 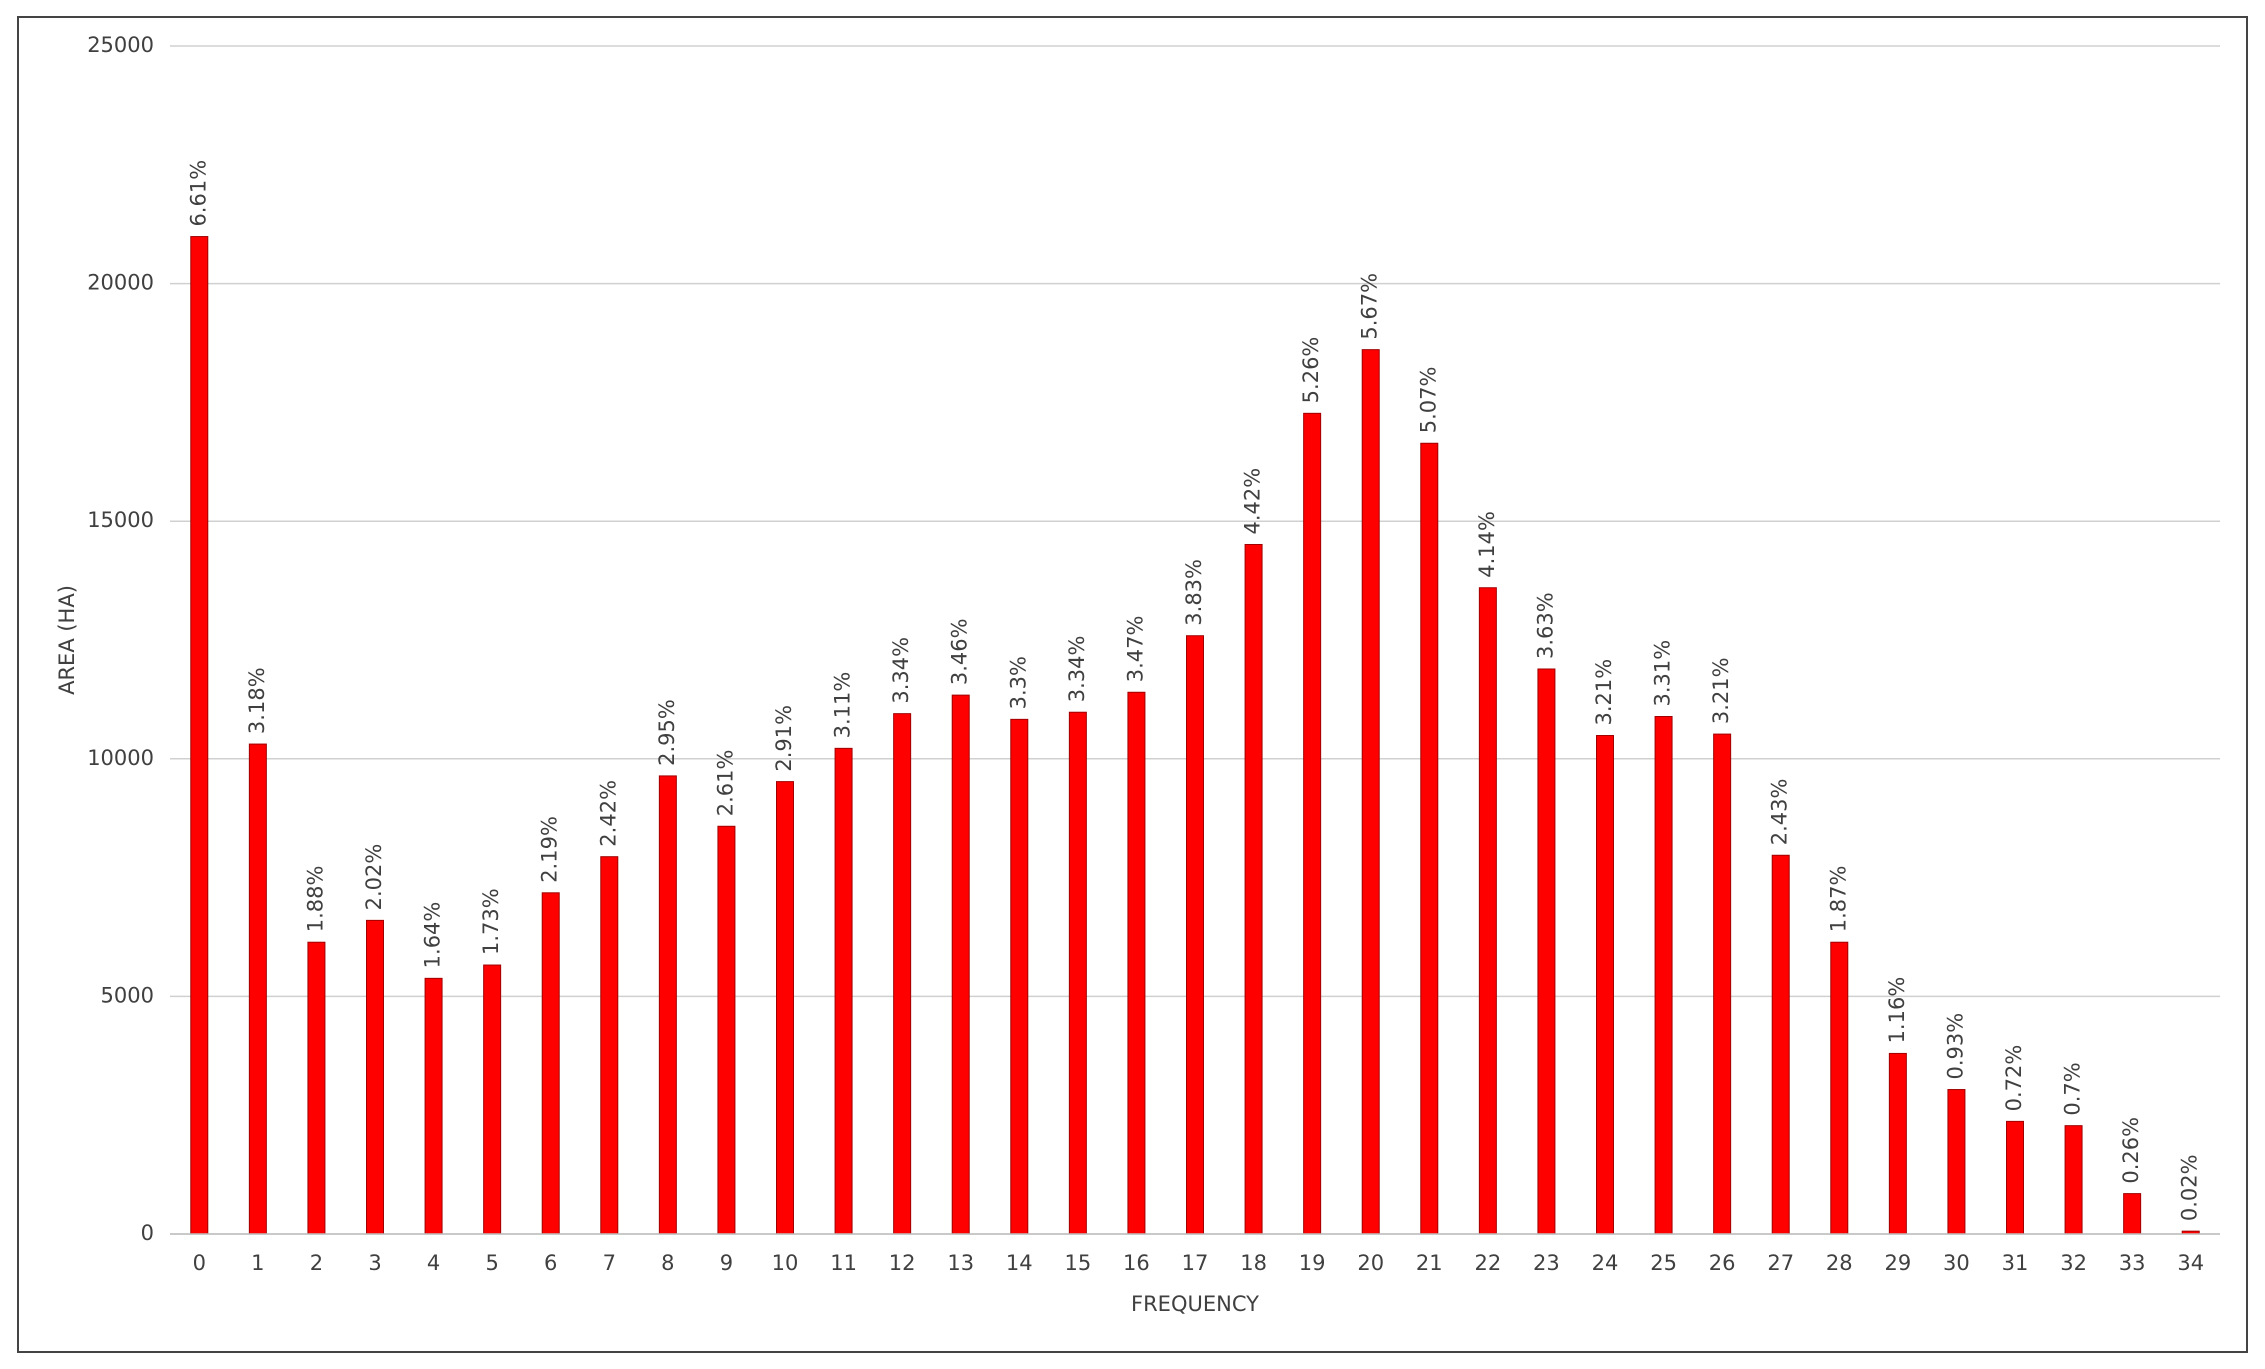 I want to click on data-label: 2.02%, so click(x=374, y=877).